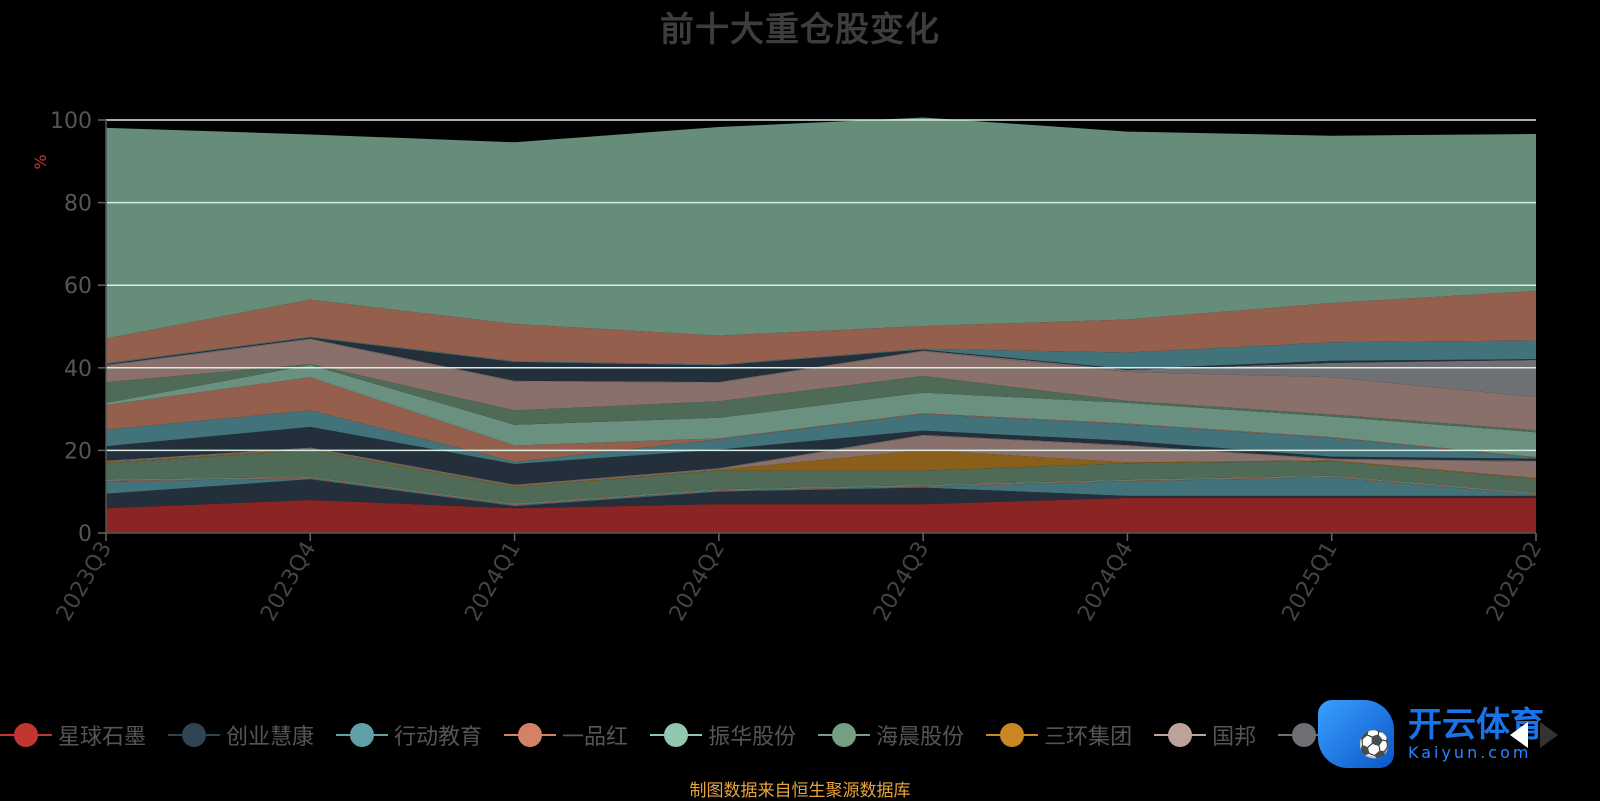 This screenshot has width=1600, height=801. I want to click on chart-title: 前十大重仓股变化, so click(800, 30).